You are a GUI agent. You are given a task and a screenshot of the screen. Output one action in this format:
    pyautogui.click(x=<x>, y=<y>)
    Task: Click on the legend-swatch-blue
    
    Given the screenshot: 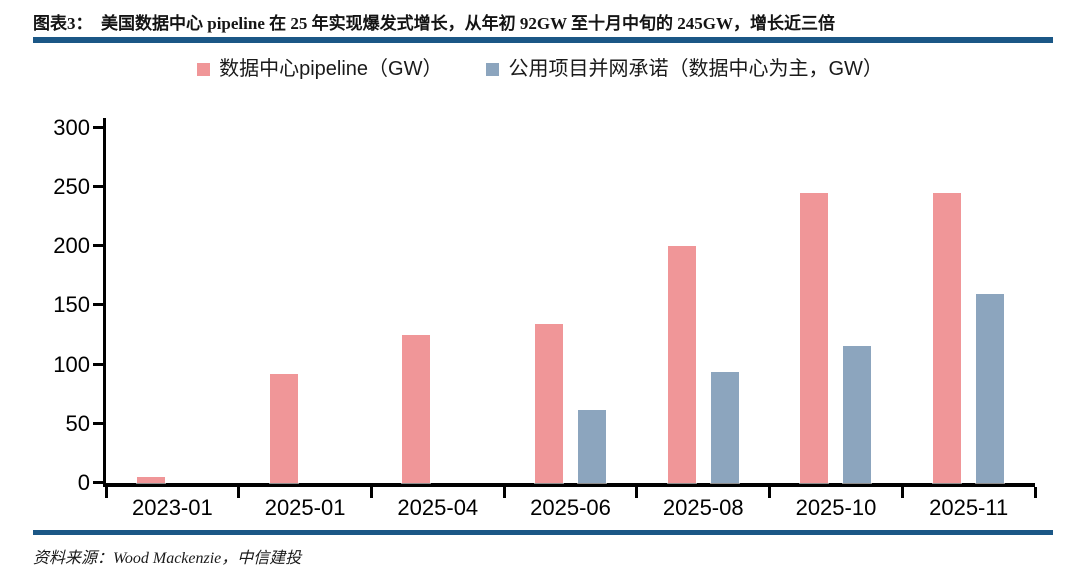 What is the action you would take?
    pyautogui.click(x=493, y=69)
    